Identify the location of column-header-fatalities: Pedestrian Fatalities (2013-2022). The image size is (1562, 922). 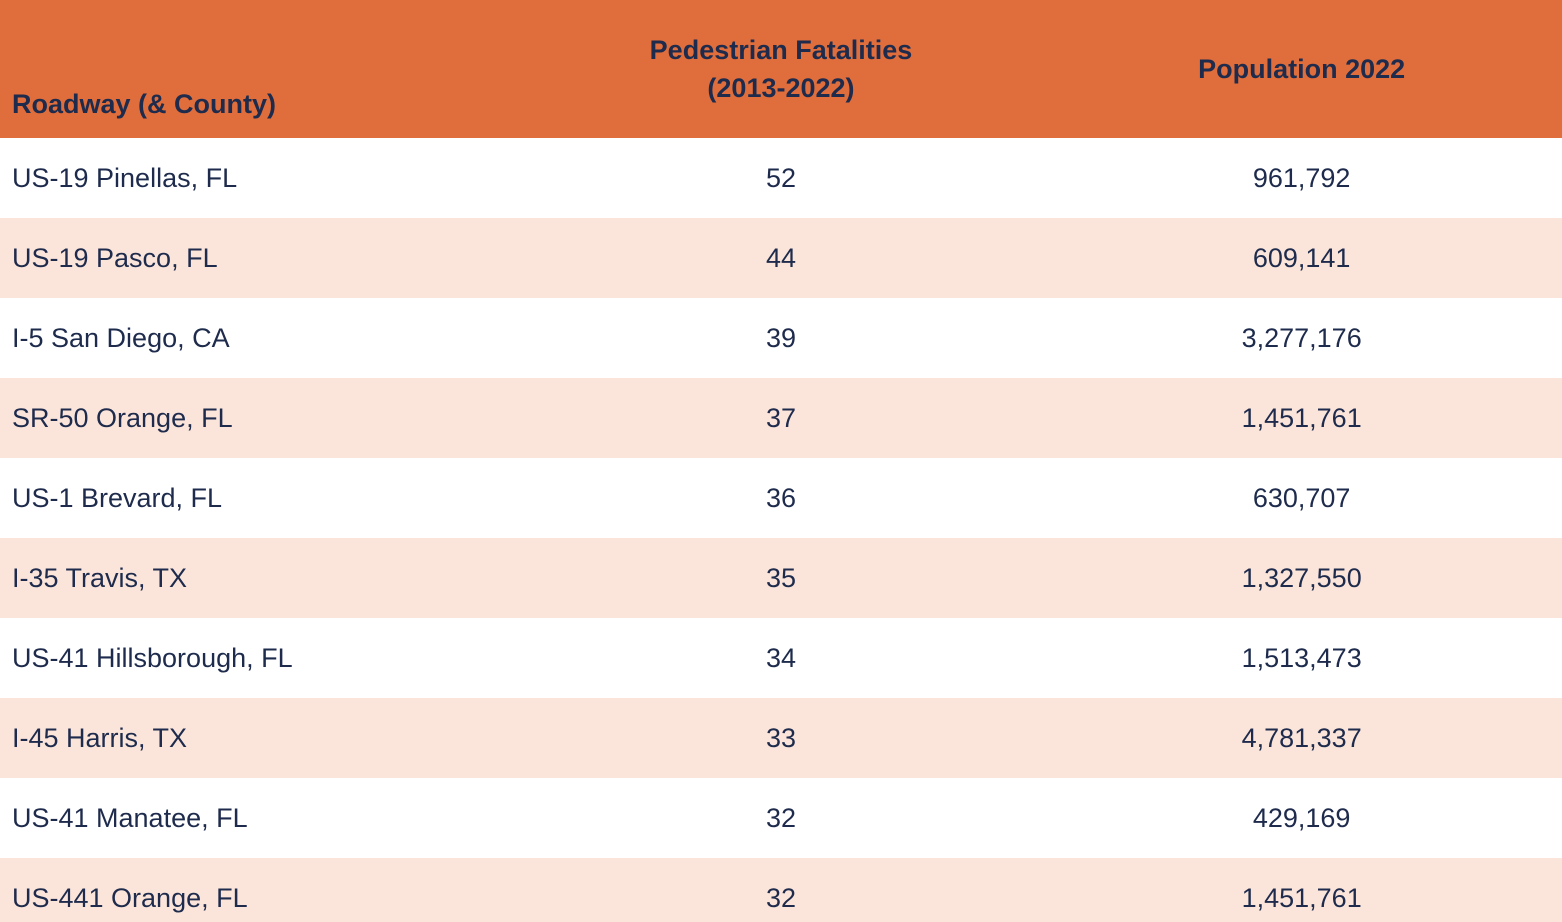
(781, 69).